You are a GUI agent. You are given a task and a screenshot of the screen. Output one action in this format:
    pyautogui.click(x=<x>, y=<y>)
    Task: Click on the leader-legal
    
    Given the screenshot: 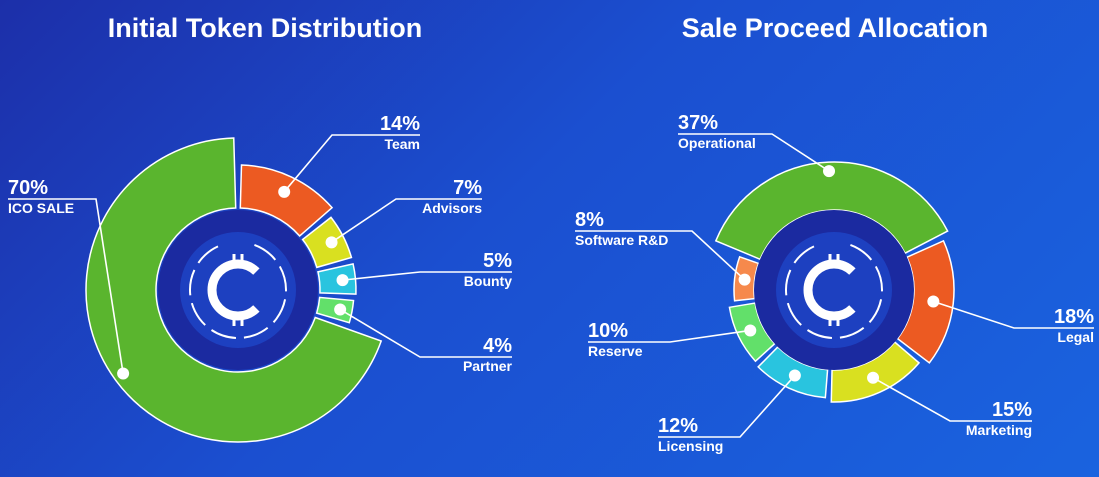 What is the action you would take?
    pyautogui.click(x=1013, y=314)
    